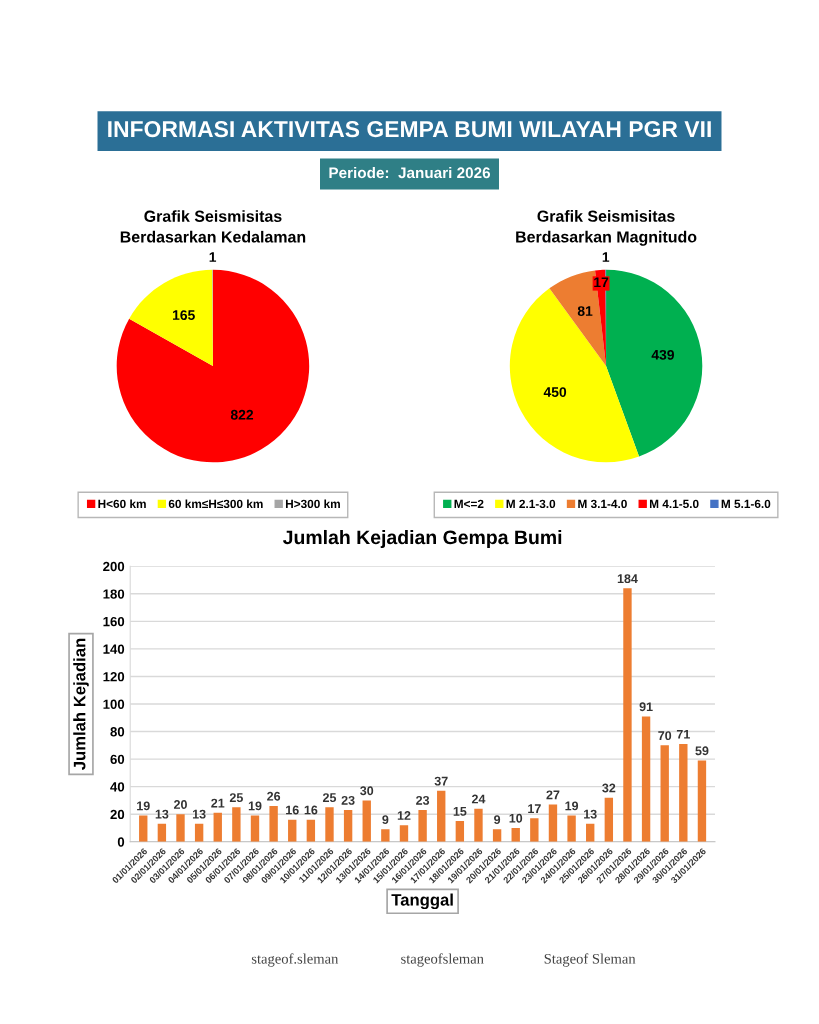  What do you see at coordinates (114, 594) in the screenshot?
I see `y-tick-label: 180` at bounding box center [114, 594].